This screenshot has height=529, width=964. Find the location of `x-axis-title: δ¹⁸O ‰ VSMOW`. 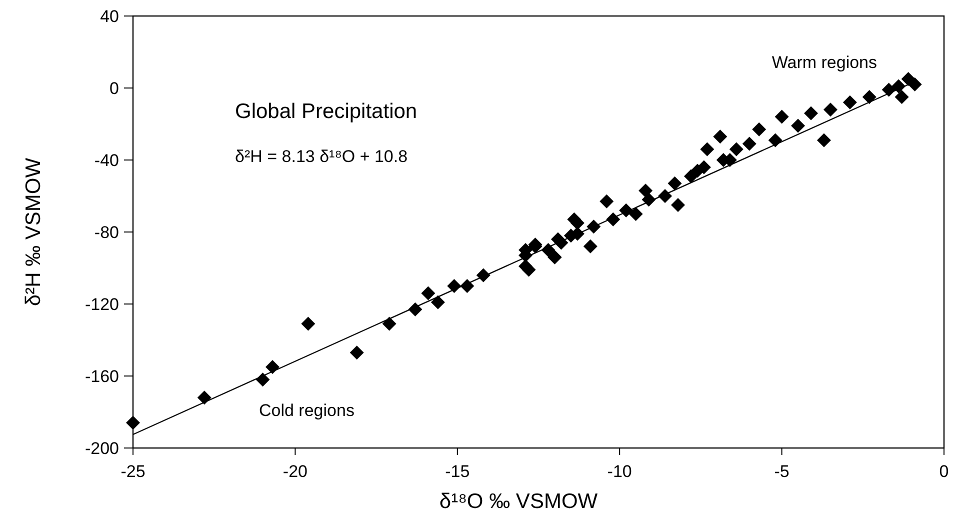

x-axis-title: δ¹⁸O ‰ VSMOW is located at coordinates (518, 501).